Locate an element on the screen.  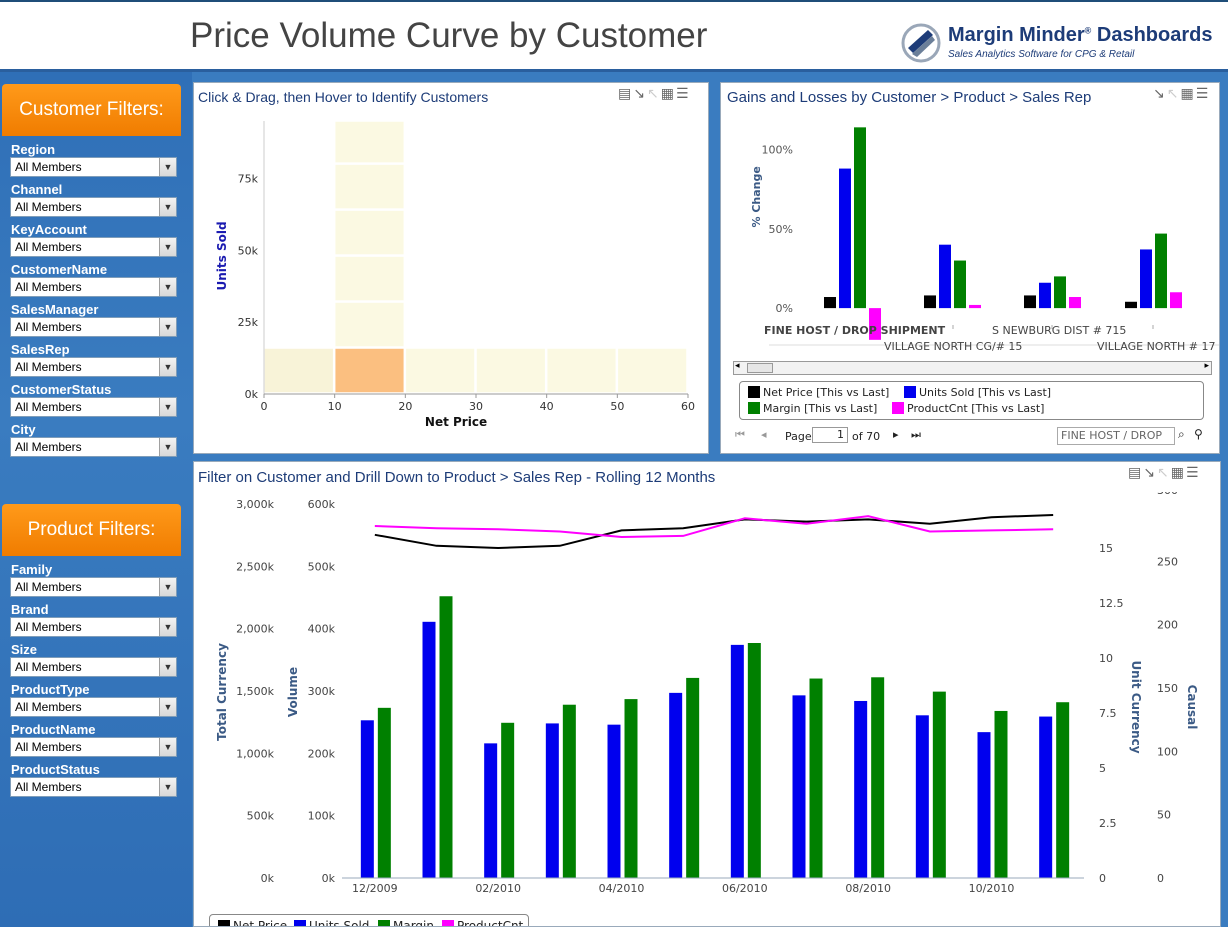
series-line is located at coordinates (714, 532).